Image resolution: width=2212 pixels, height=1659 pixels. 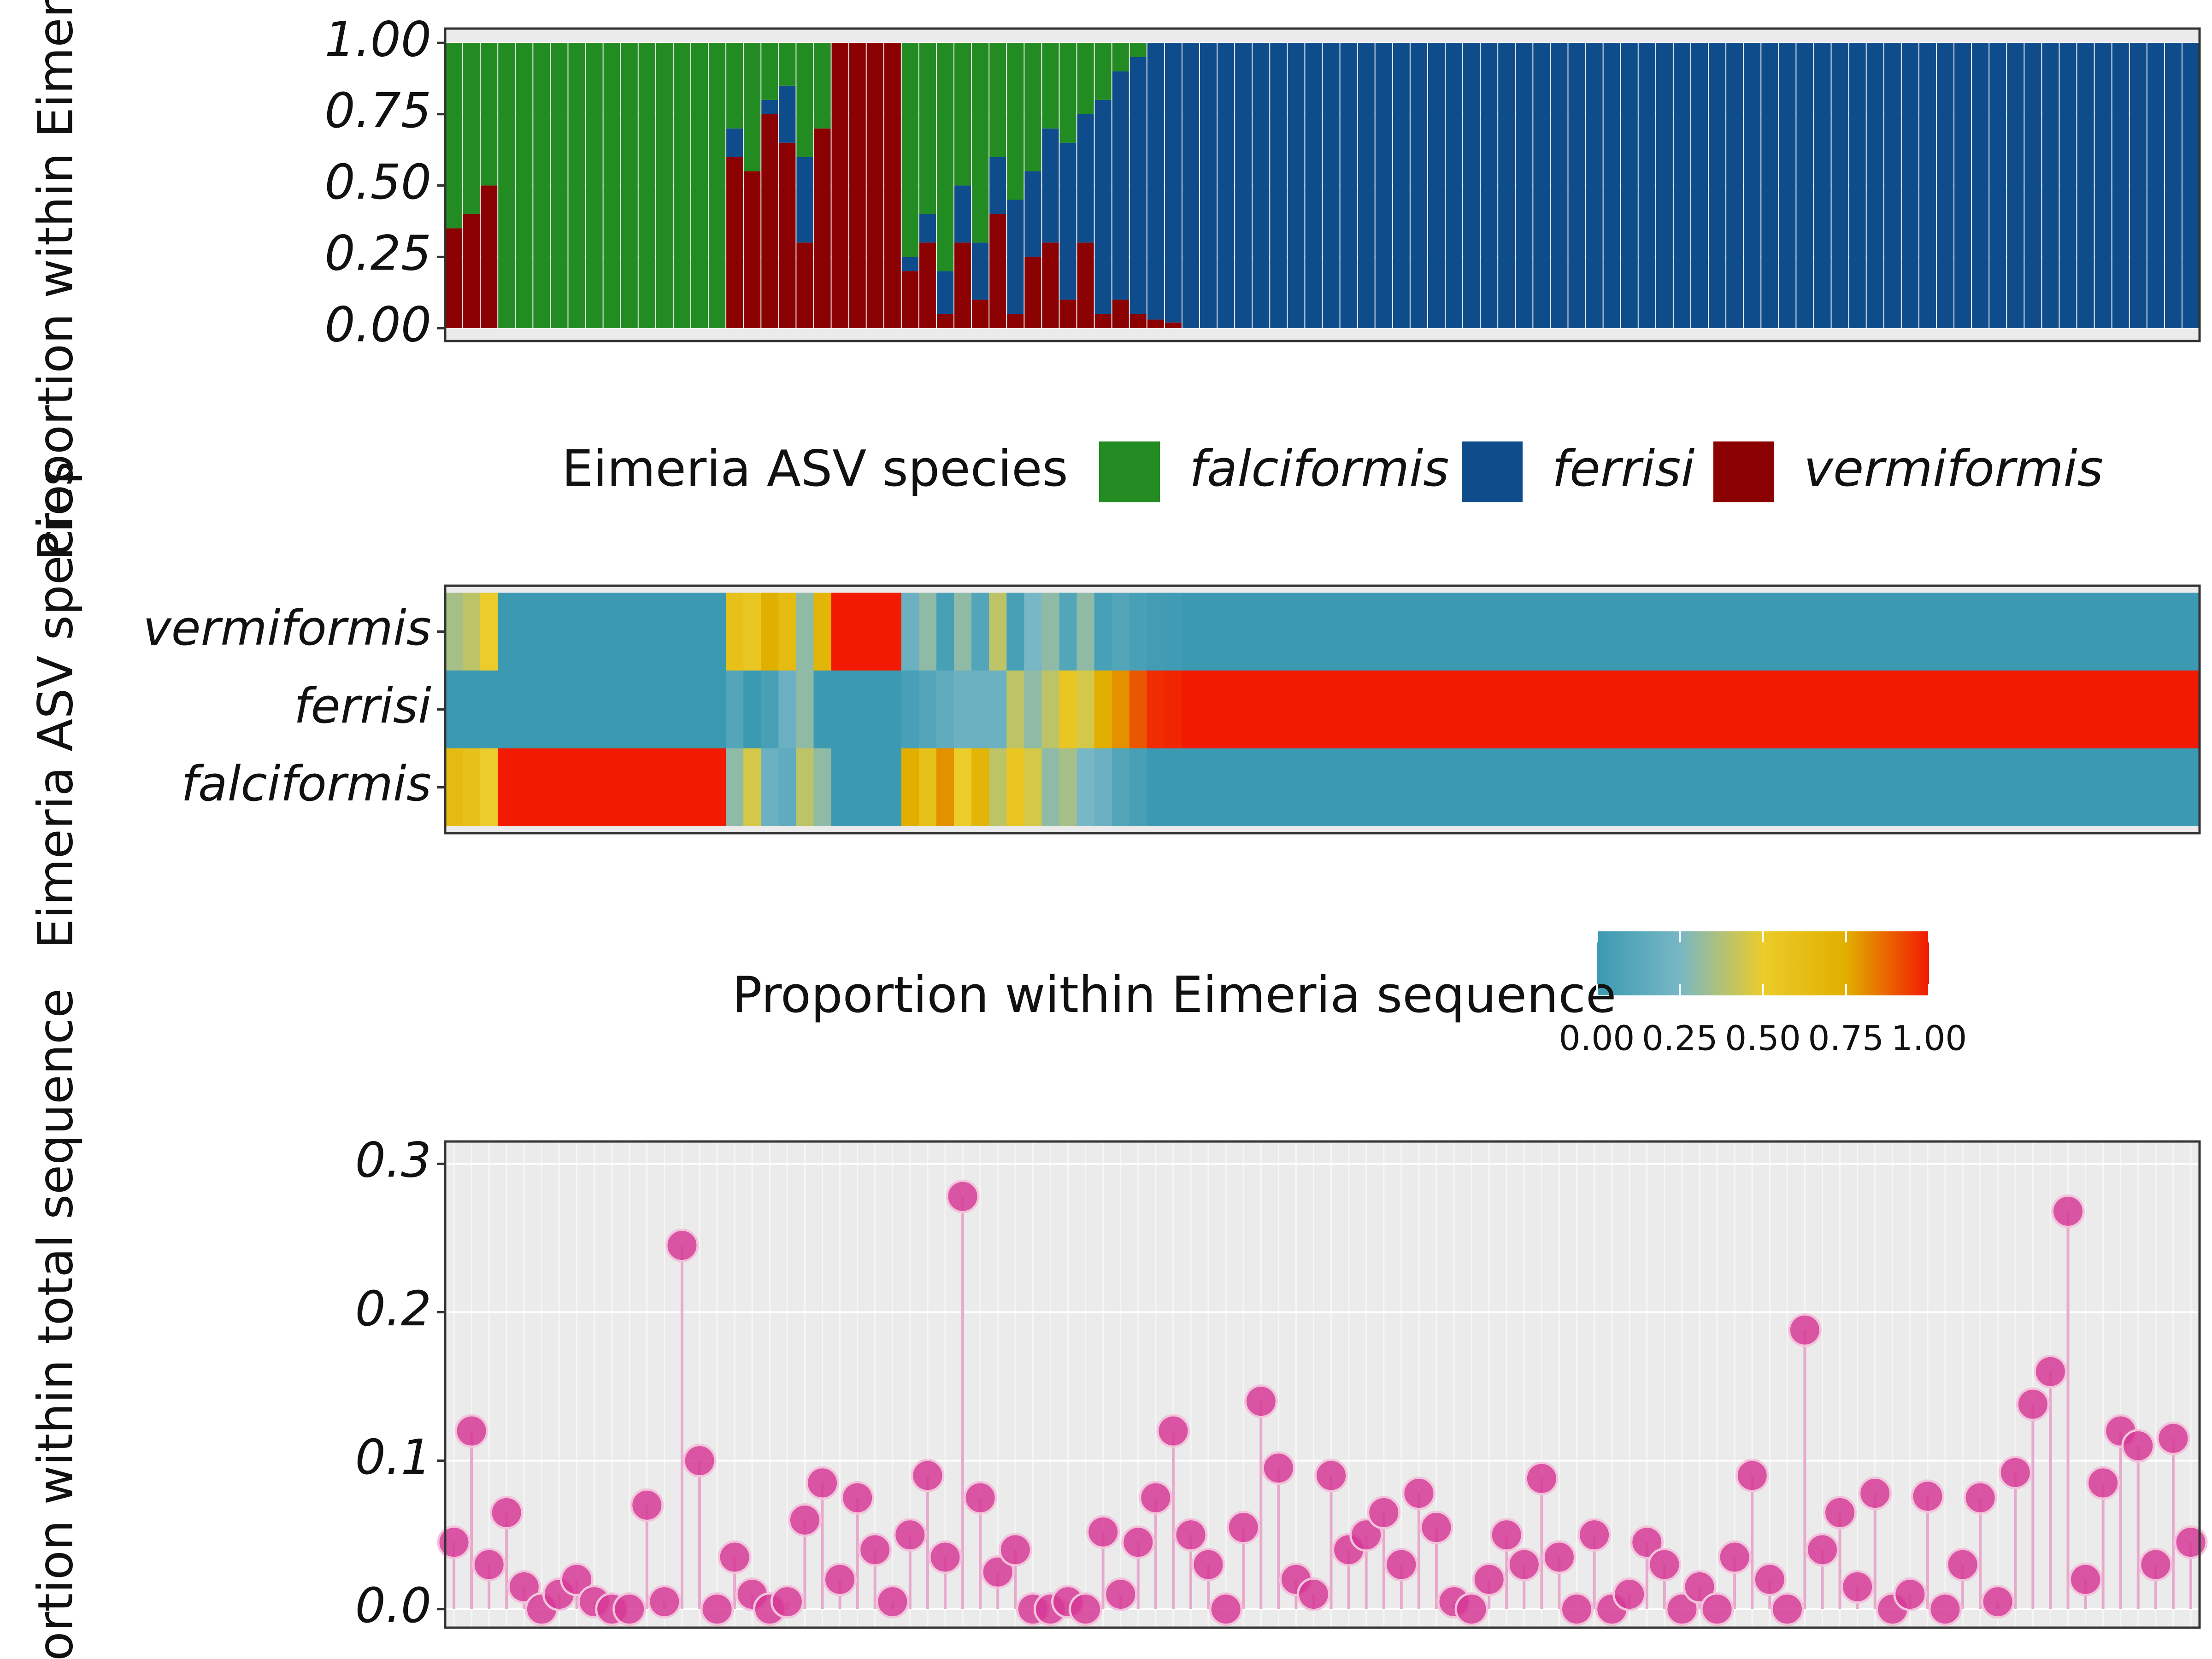 What do you see at coordinates (306, 784) in the screenshot?
I see `y-tick-label: falciformis` at bounding box center [306, 784].